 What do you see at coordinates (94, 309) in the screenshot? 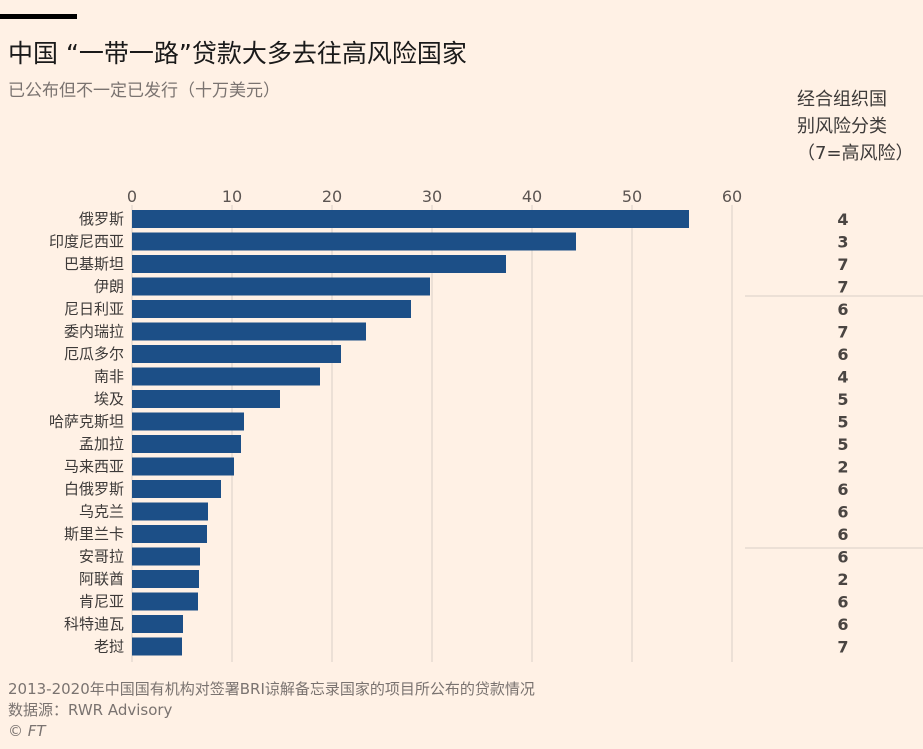
I see `category-label: 尼日利亚` at bounding box center [94, 309].